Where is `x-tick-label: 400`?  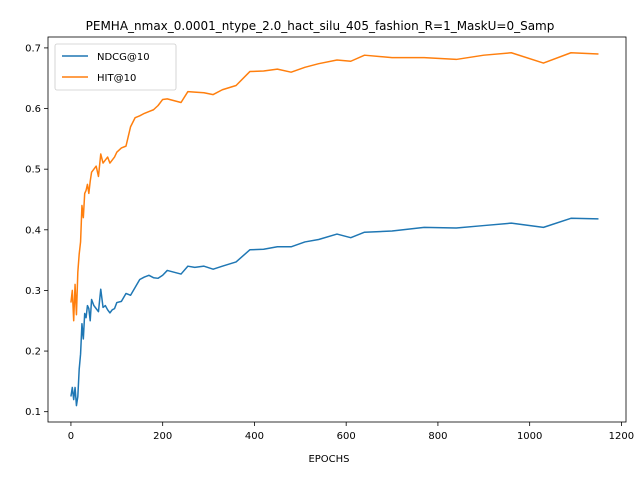 x-tick-label: 400 is located at coordinates (254, 436).